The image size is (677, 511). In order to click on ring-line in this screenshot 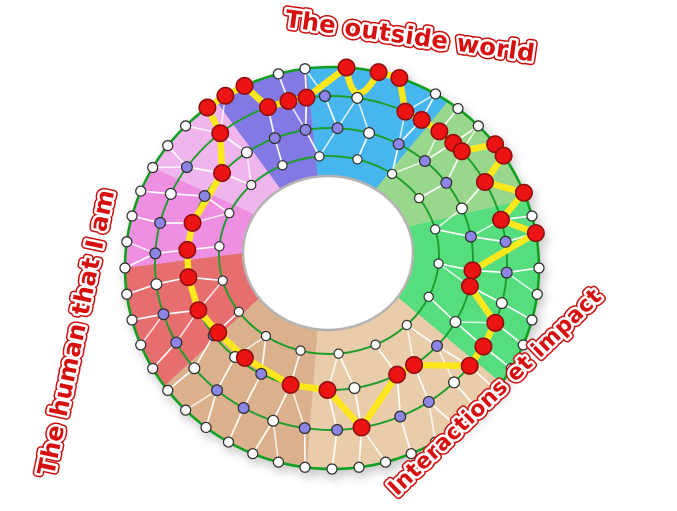, I will do `click(329, 255)`.